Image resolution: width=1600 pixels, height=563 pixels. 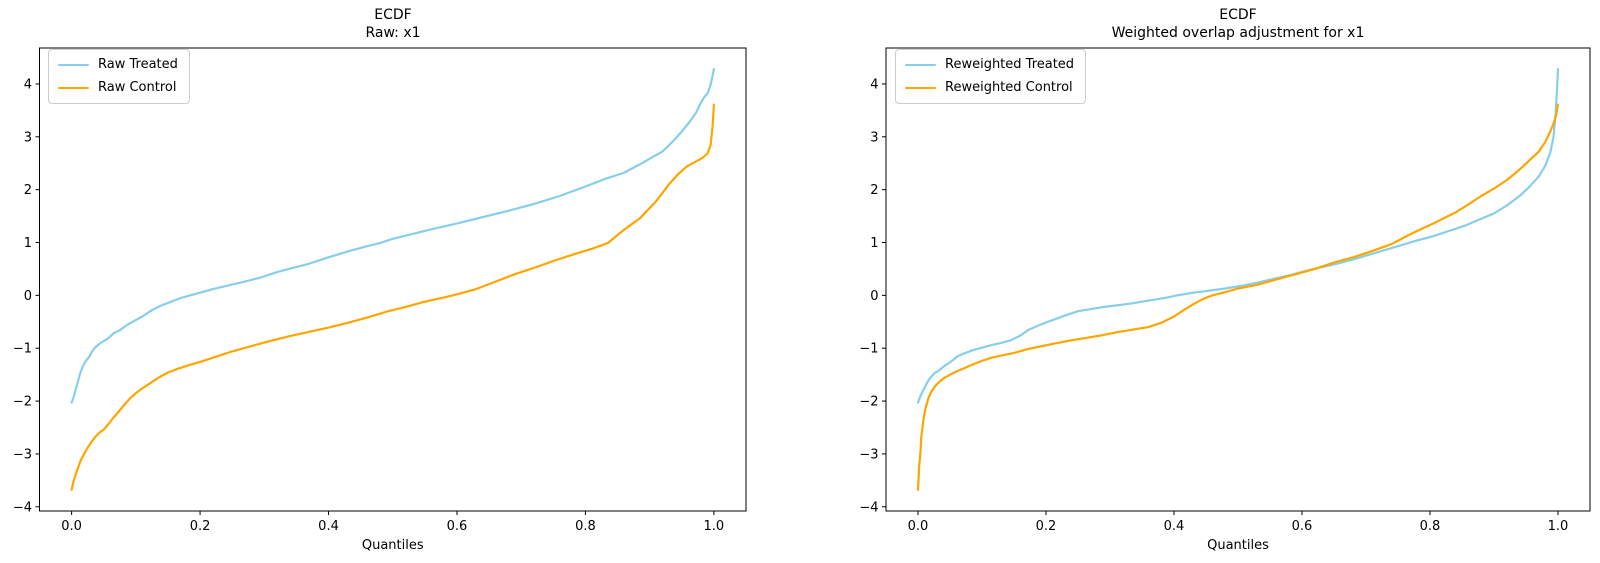 I want to click on reweighted-treated-line-icon, so click(x=920, y=65).